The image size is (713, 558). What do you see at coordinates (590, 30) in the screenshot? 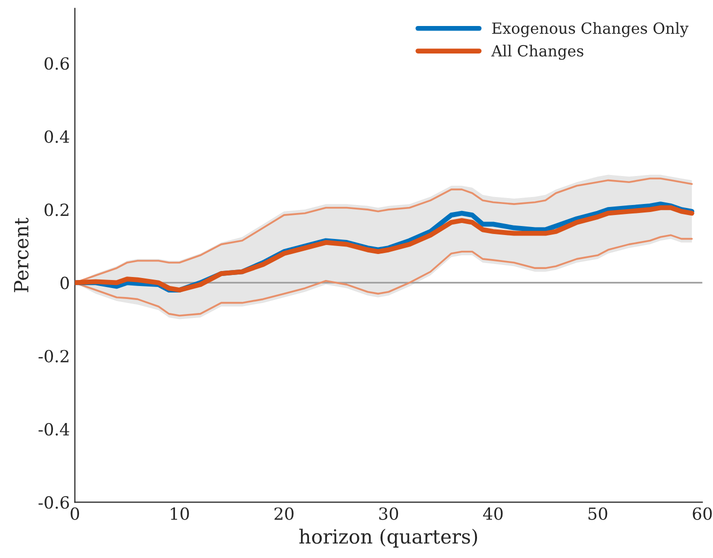
I see `legend-label: Exogenous Changes Only` at bounding box center [590, 30].